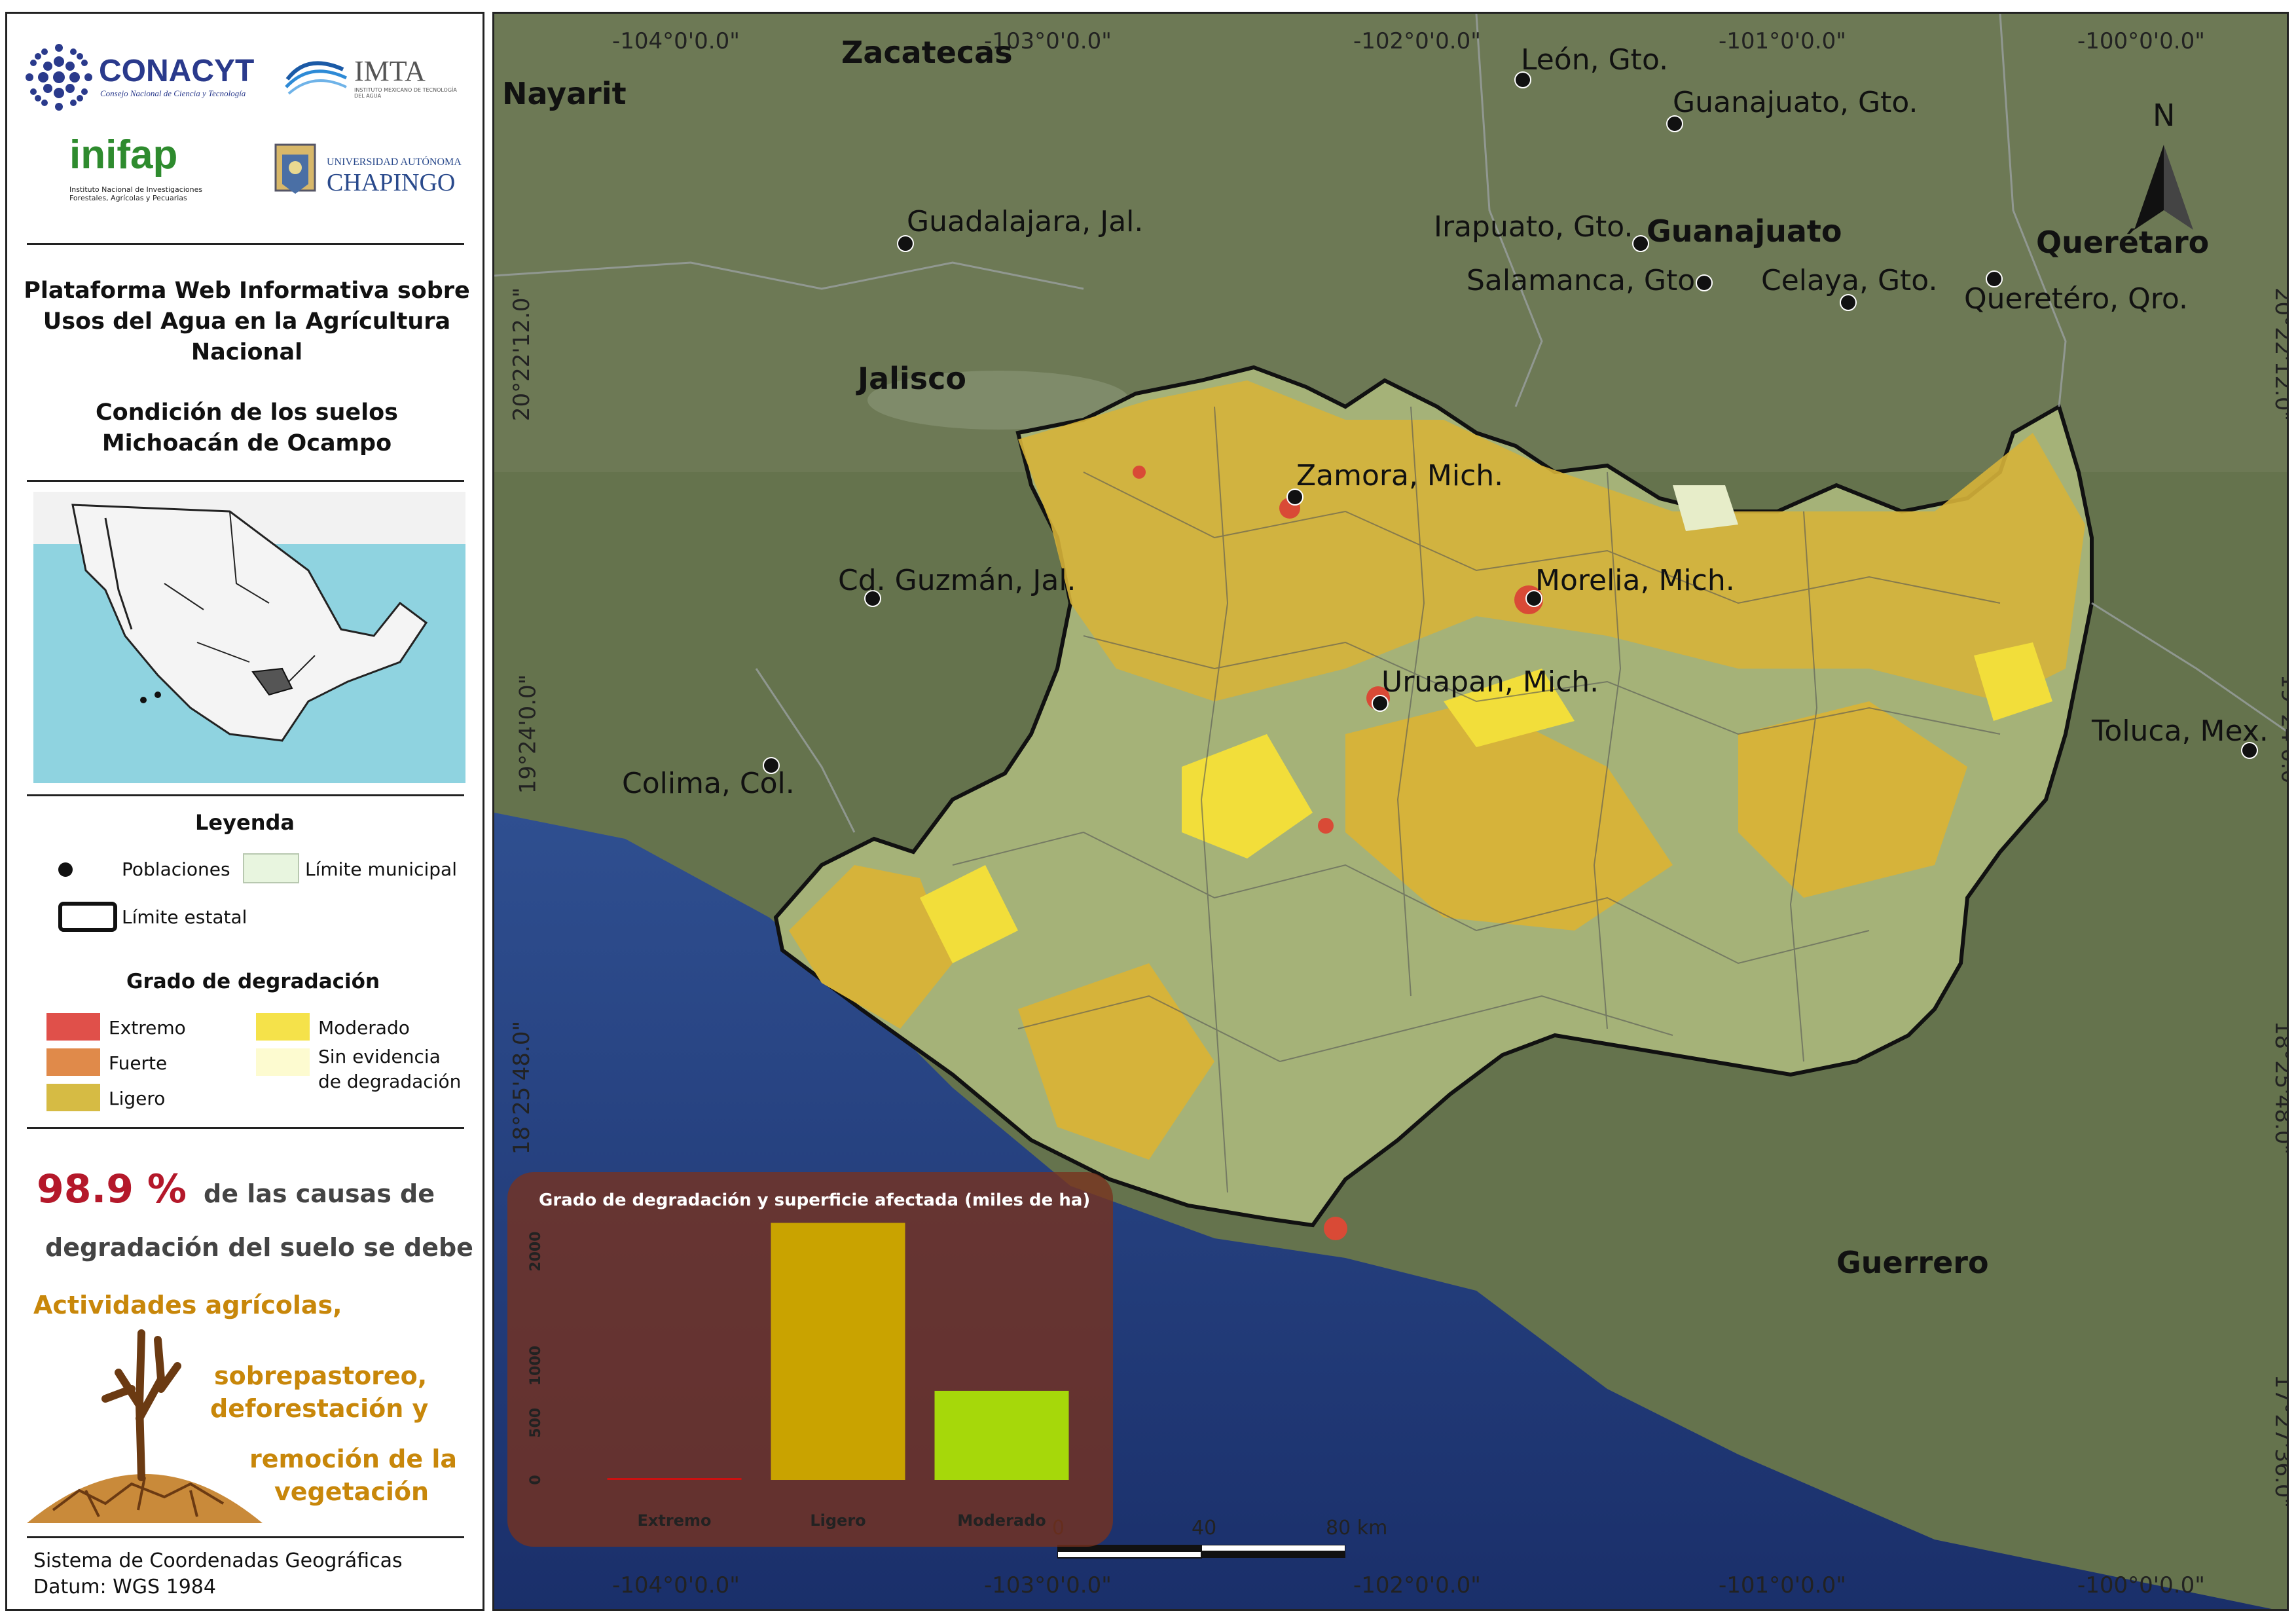  What do you see at coordinates (1490, 682) in the screenshot?
I see `city-uruapan: Uruapan, Mich.` at bounding box center [1490, 682].